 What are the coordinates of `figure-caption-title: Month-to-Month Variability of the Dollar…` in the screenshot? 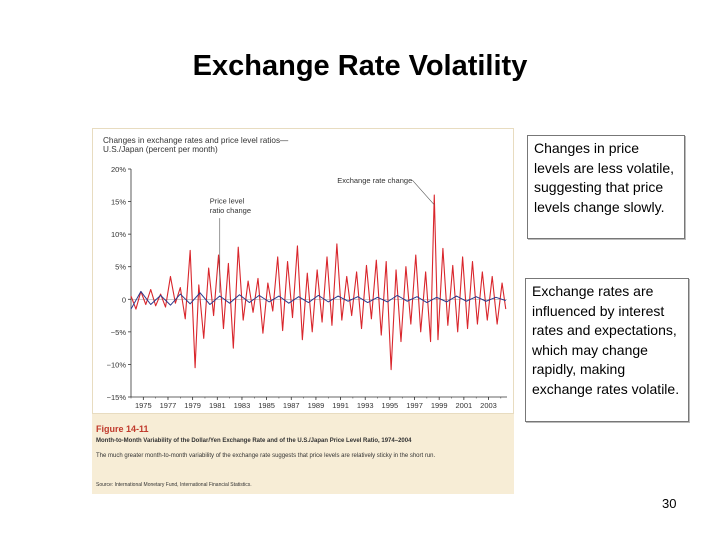 It's located at (254, 441).